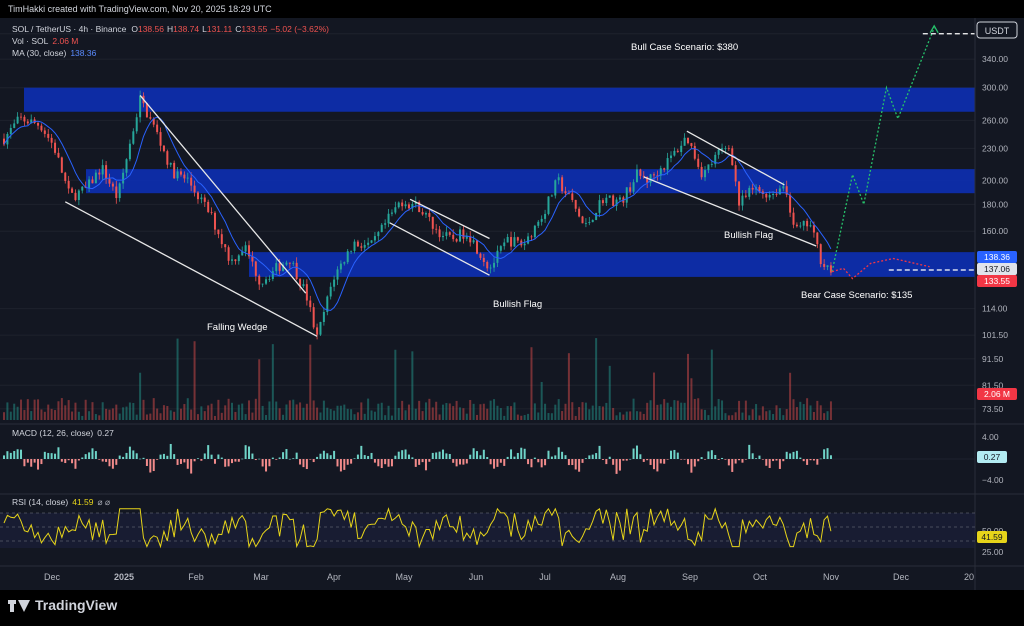  What do you see at coordinates (993, 385) in the screenshot?
I see `price-tick-label: 81.50` at bounding box center [993, 385].